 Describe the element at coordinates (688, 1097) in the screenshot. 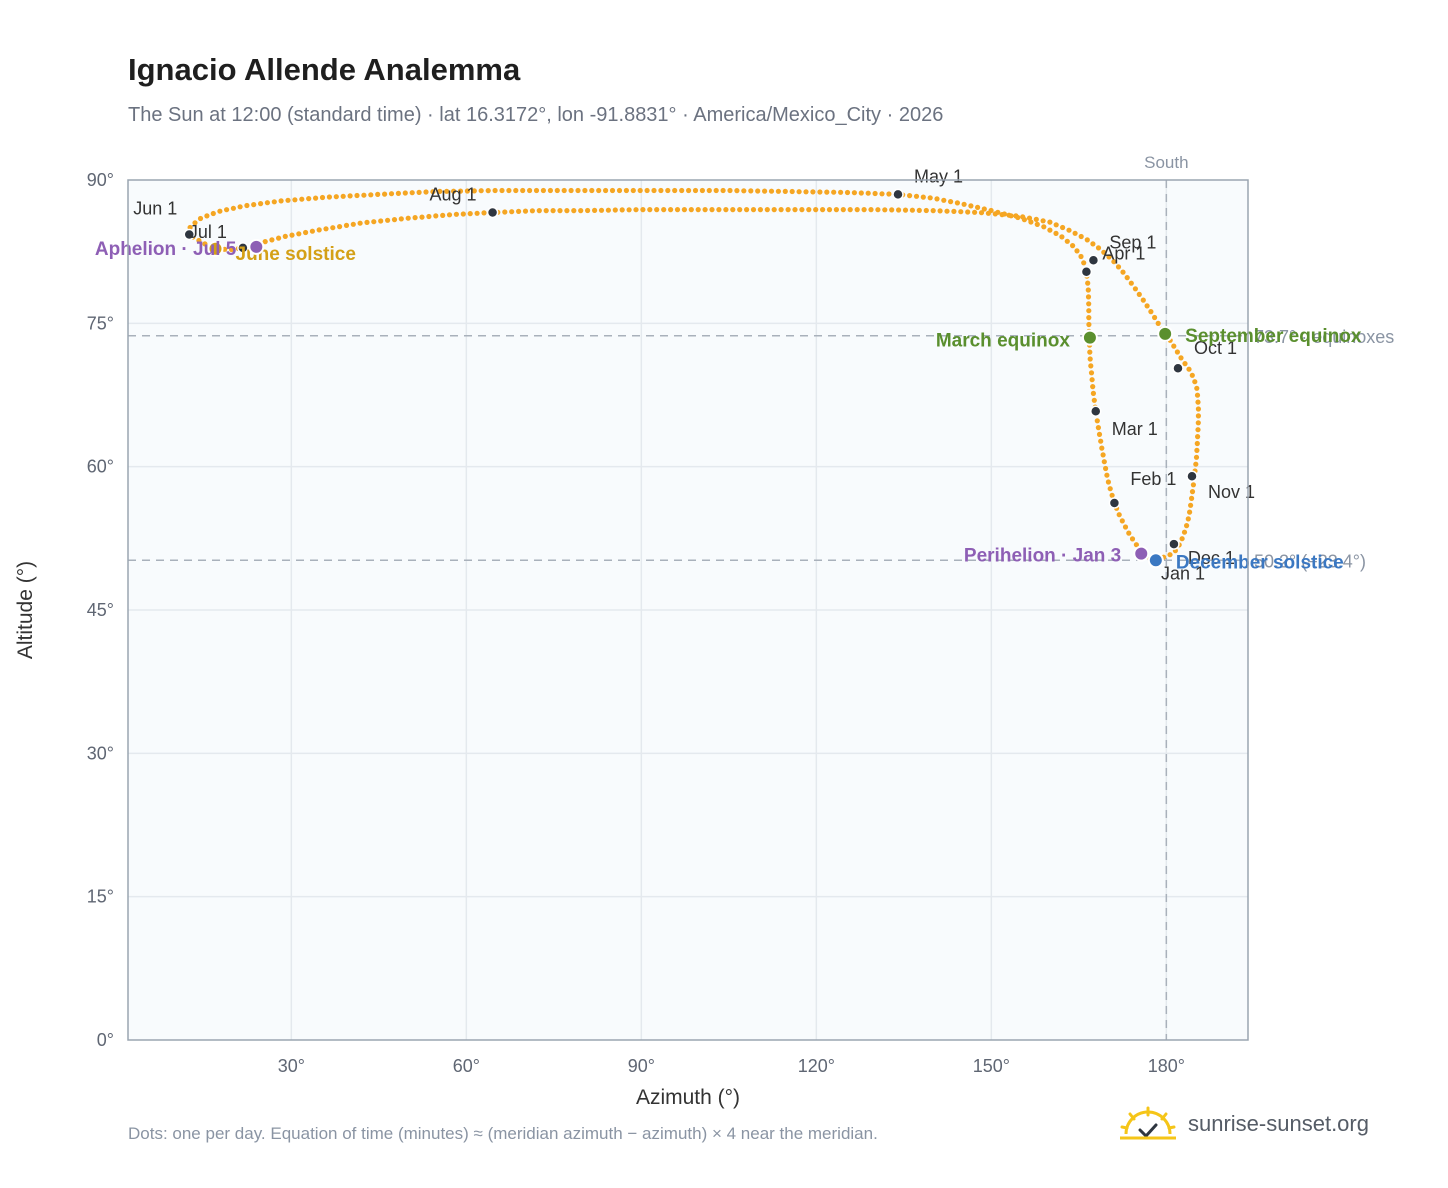

I see `x-axis-label: Azimuth (°)` at that location.